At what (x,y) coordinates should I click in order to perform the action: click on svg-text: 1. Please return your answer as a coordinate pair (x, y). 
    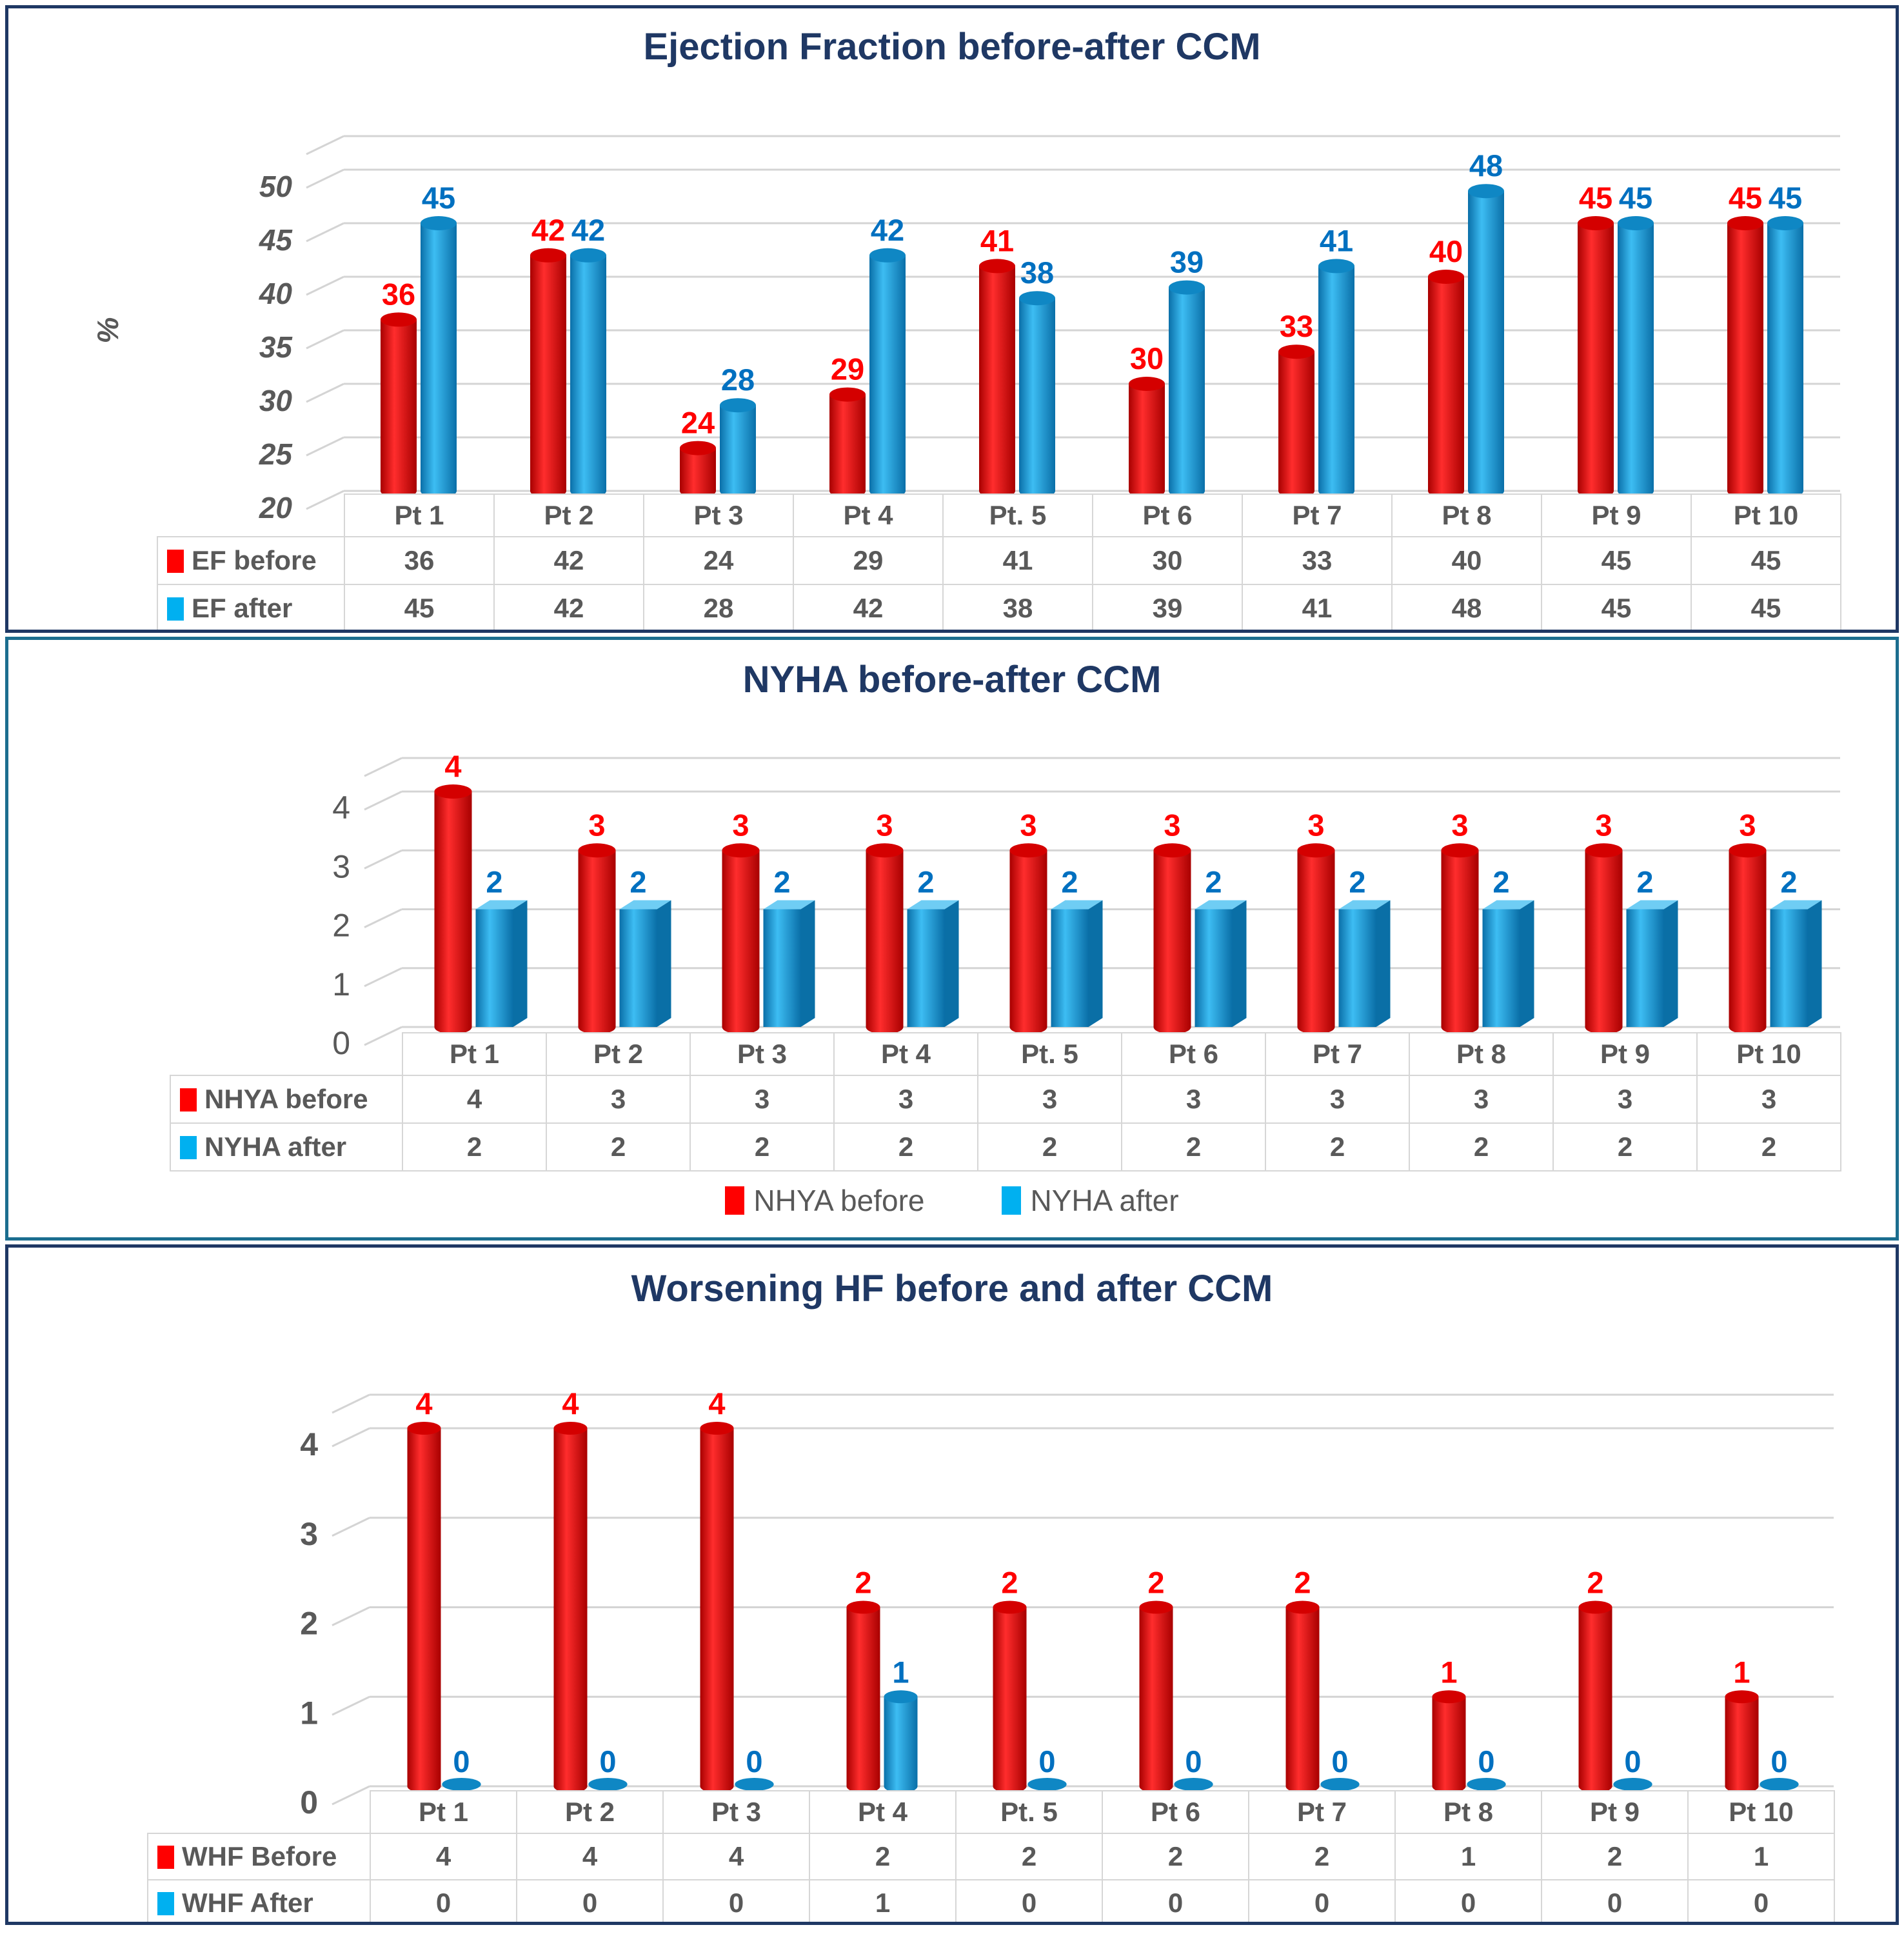
    Looking at the image, I should click on (341, 984).